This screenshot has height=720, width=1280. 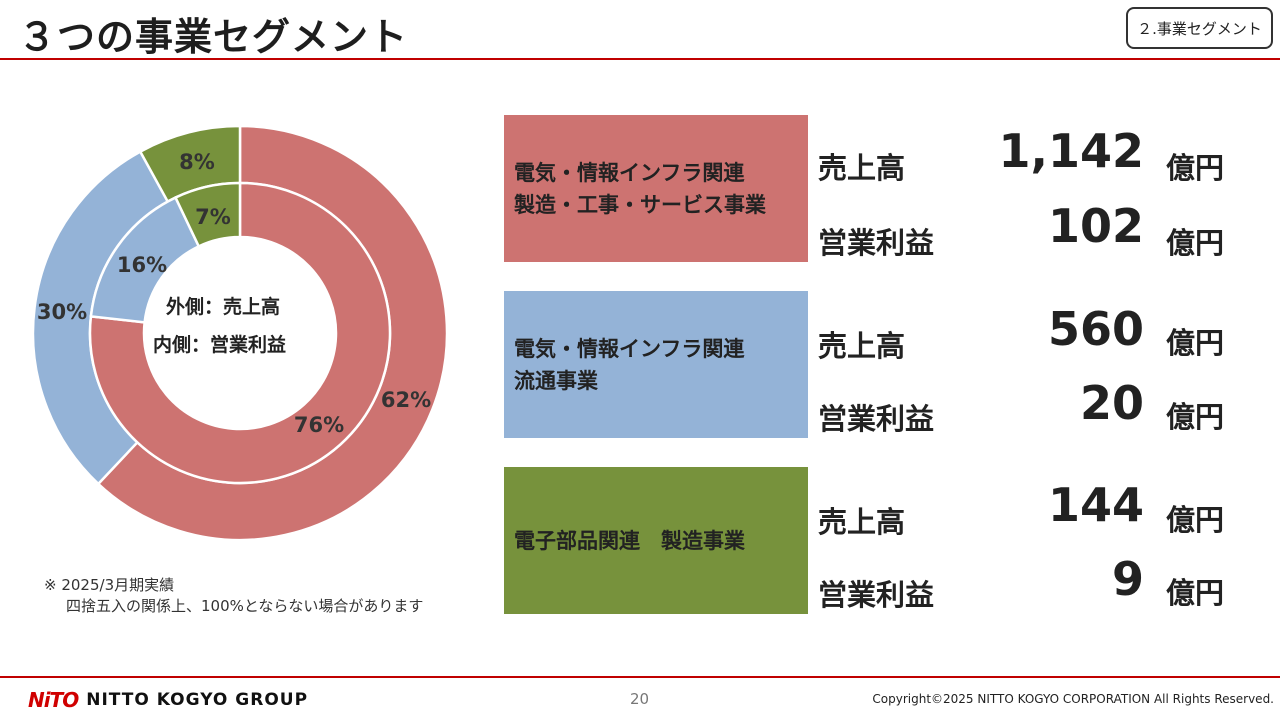 I want to click on segment-name-line-2: 製造・工事・サービス事業, so click(x=640, y=204).